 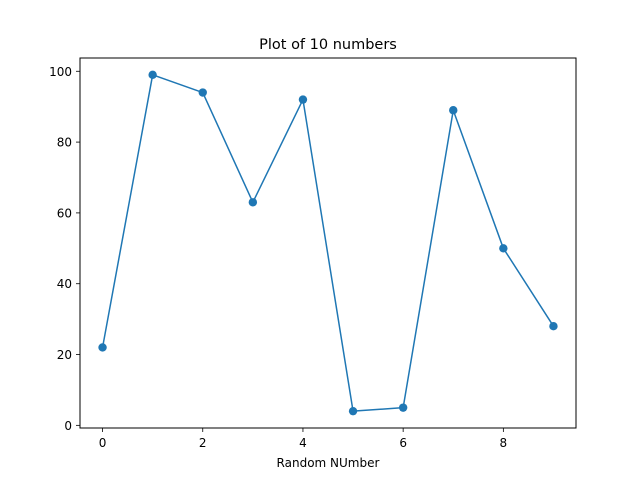 I want to click on x-tick-label: 4, so click(x=303, y=443).